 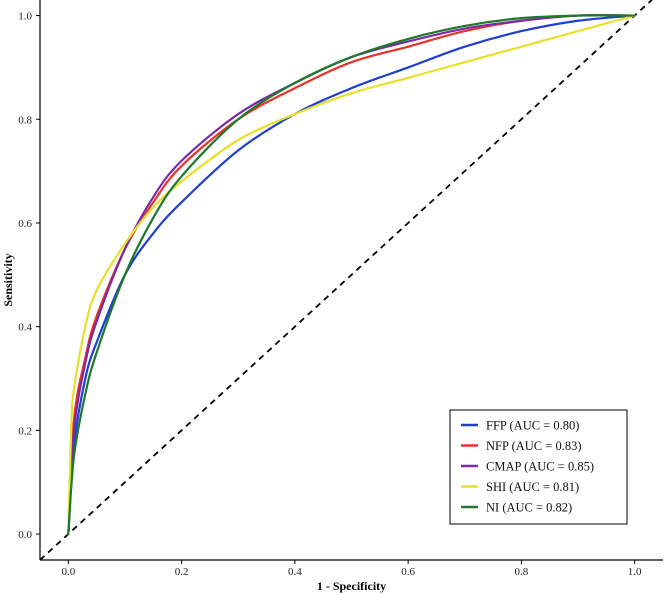 I want to click on y-tick-label: 0.4, so click(x=25, y=328).